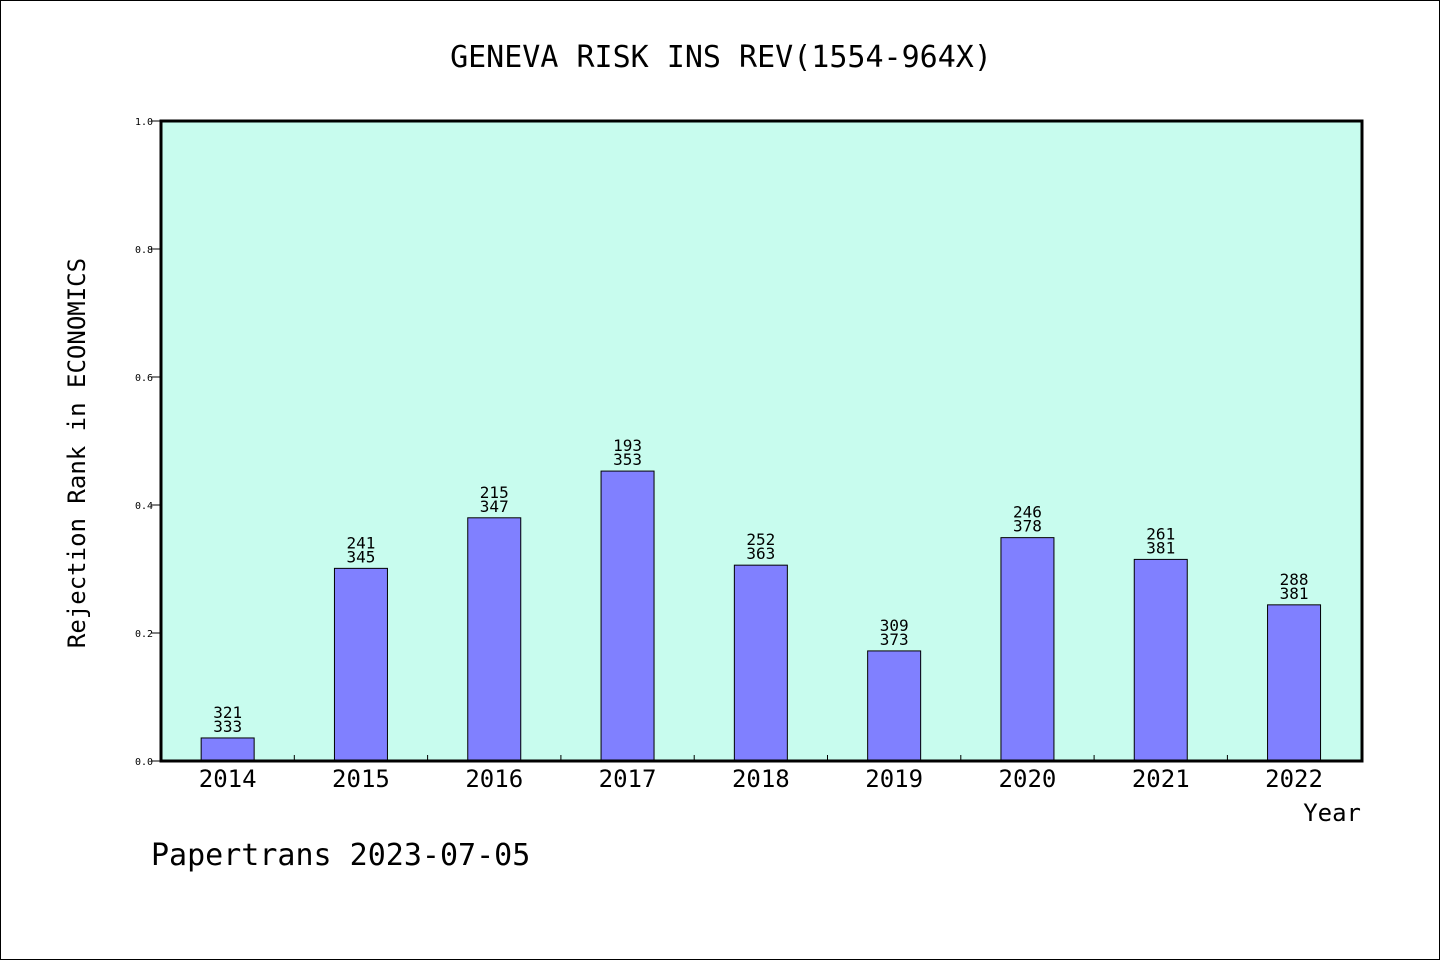 The image size is (1440, 961). What do you see at coordinates (340, 855) in the screenshot?
I see `footer-text: Papertrans 2023-07-05` at bounding box center [340, 855].